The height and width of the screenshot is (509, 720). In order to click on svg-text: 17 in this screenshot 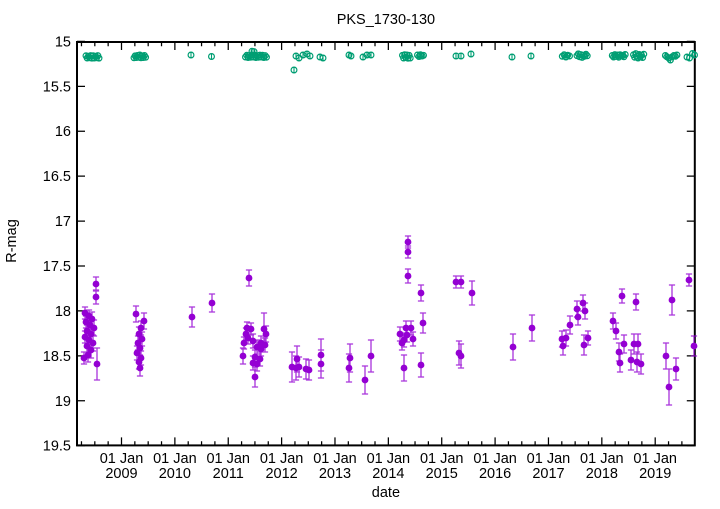, I will do `click(63, 222)`.